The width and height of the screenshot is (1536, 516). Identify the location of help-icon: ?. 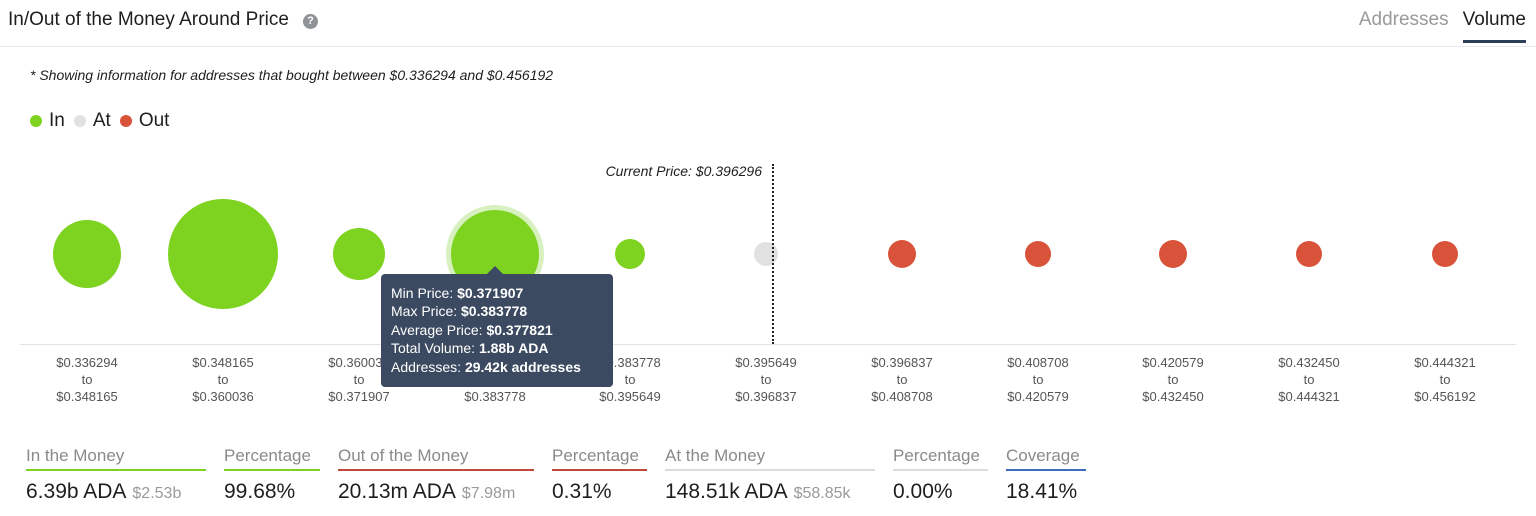
(310, 21).